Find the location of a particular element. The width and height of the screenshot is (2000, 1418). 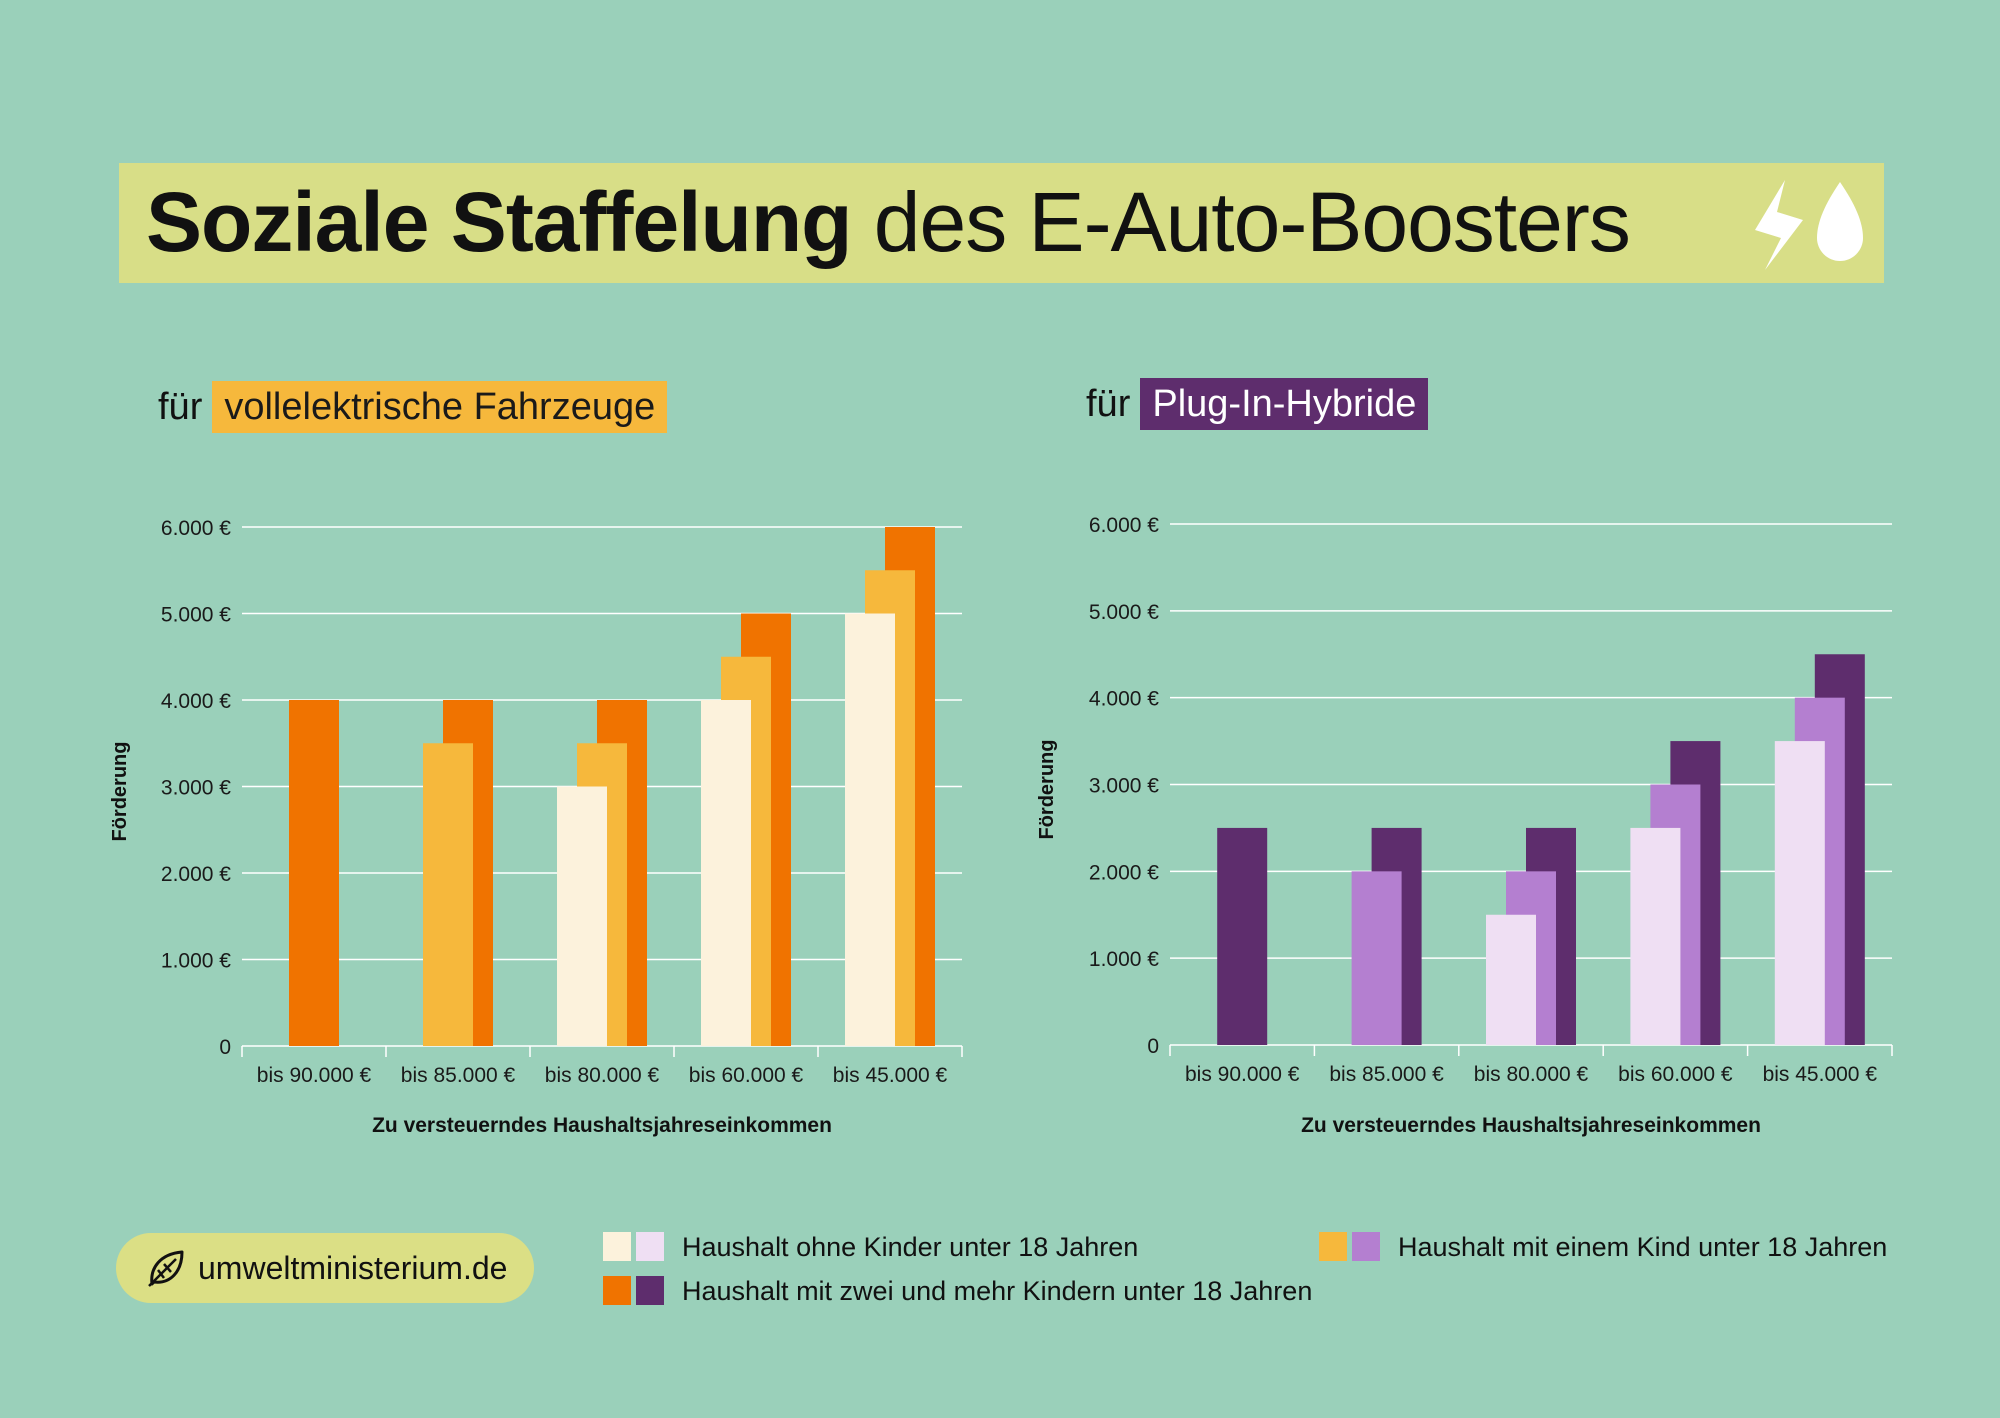

subtitle-highlight: Plug-In-Hybride is located at coordinates (1284, 404).